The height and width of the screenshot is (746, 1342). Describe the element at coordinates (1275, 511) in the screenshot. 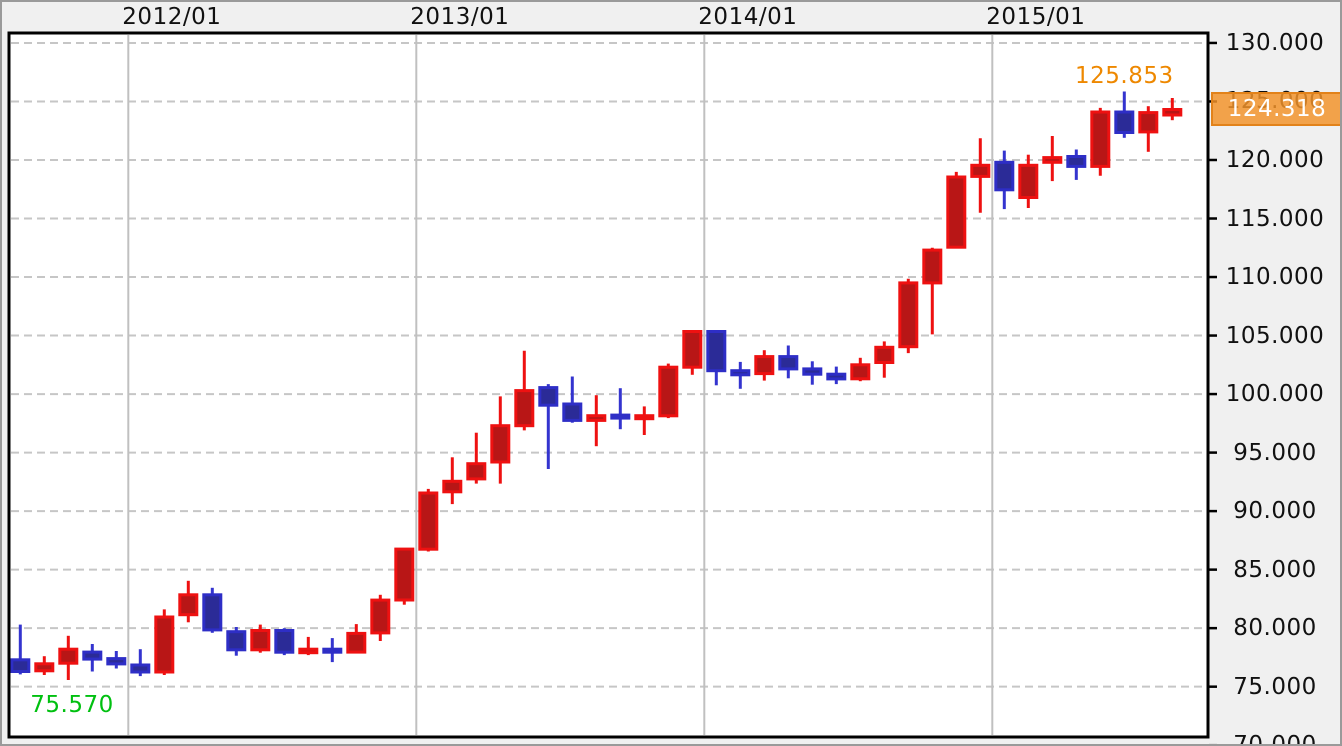

I see `y-axis-label: 90.000` at that location.